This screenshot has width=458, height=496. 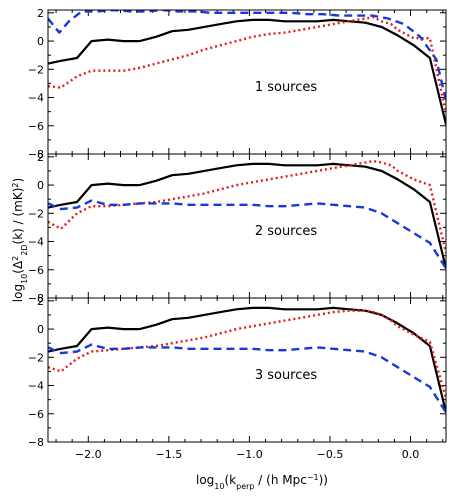 What do you see at coordinates (286, 87) in the screenshot?
I see `panel-annotation: 1 sources` at bounding box center [286, 87].